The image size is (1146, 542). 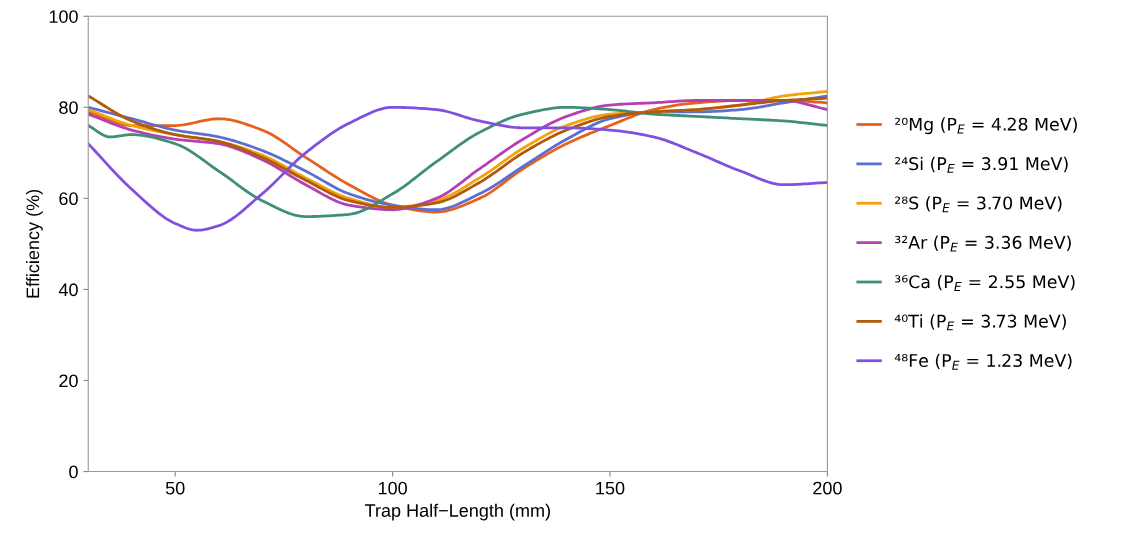 What do you see at coordinates (392, 488) in the screenshot?
I see `x-tick-label: 100` at bounding box center [392, 488].